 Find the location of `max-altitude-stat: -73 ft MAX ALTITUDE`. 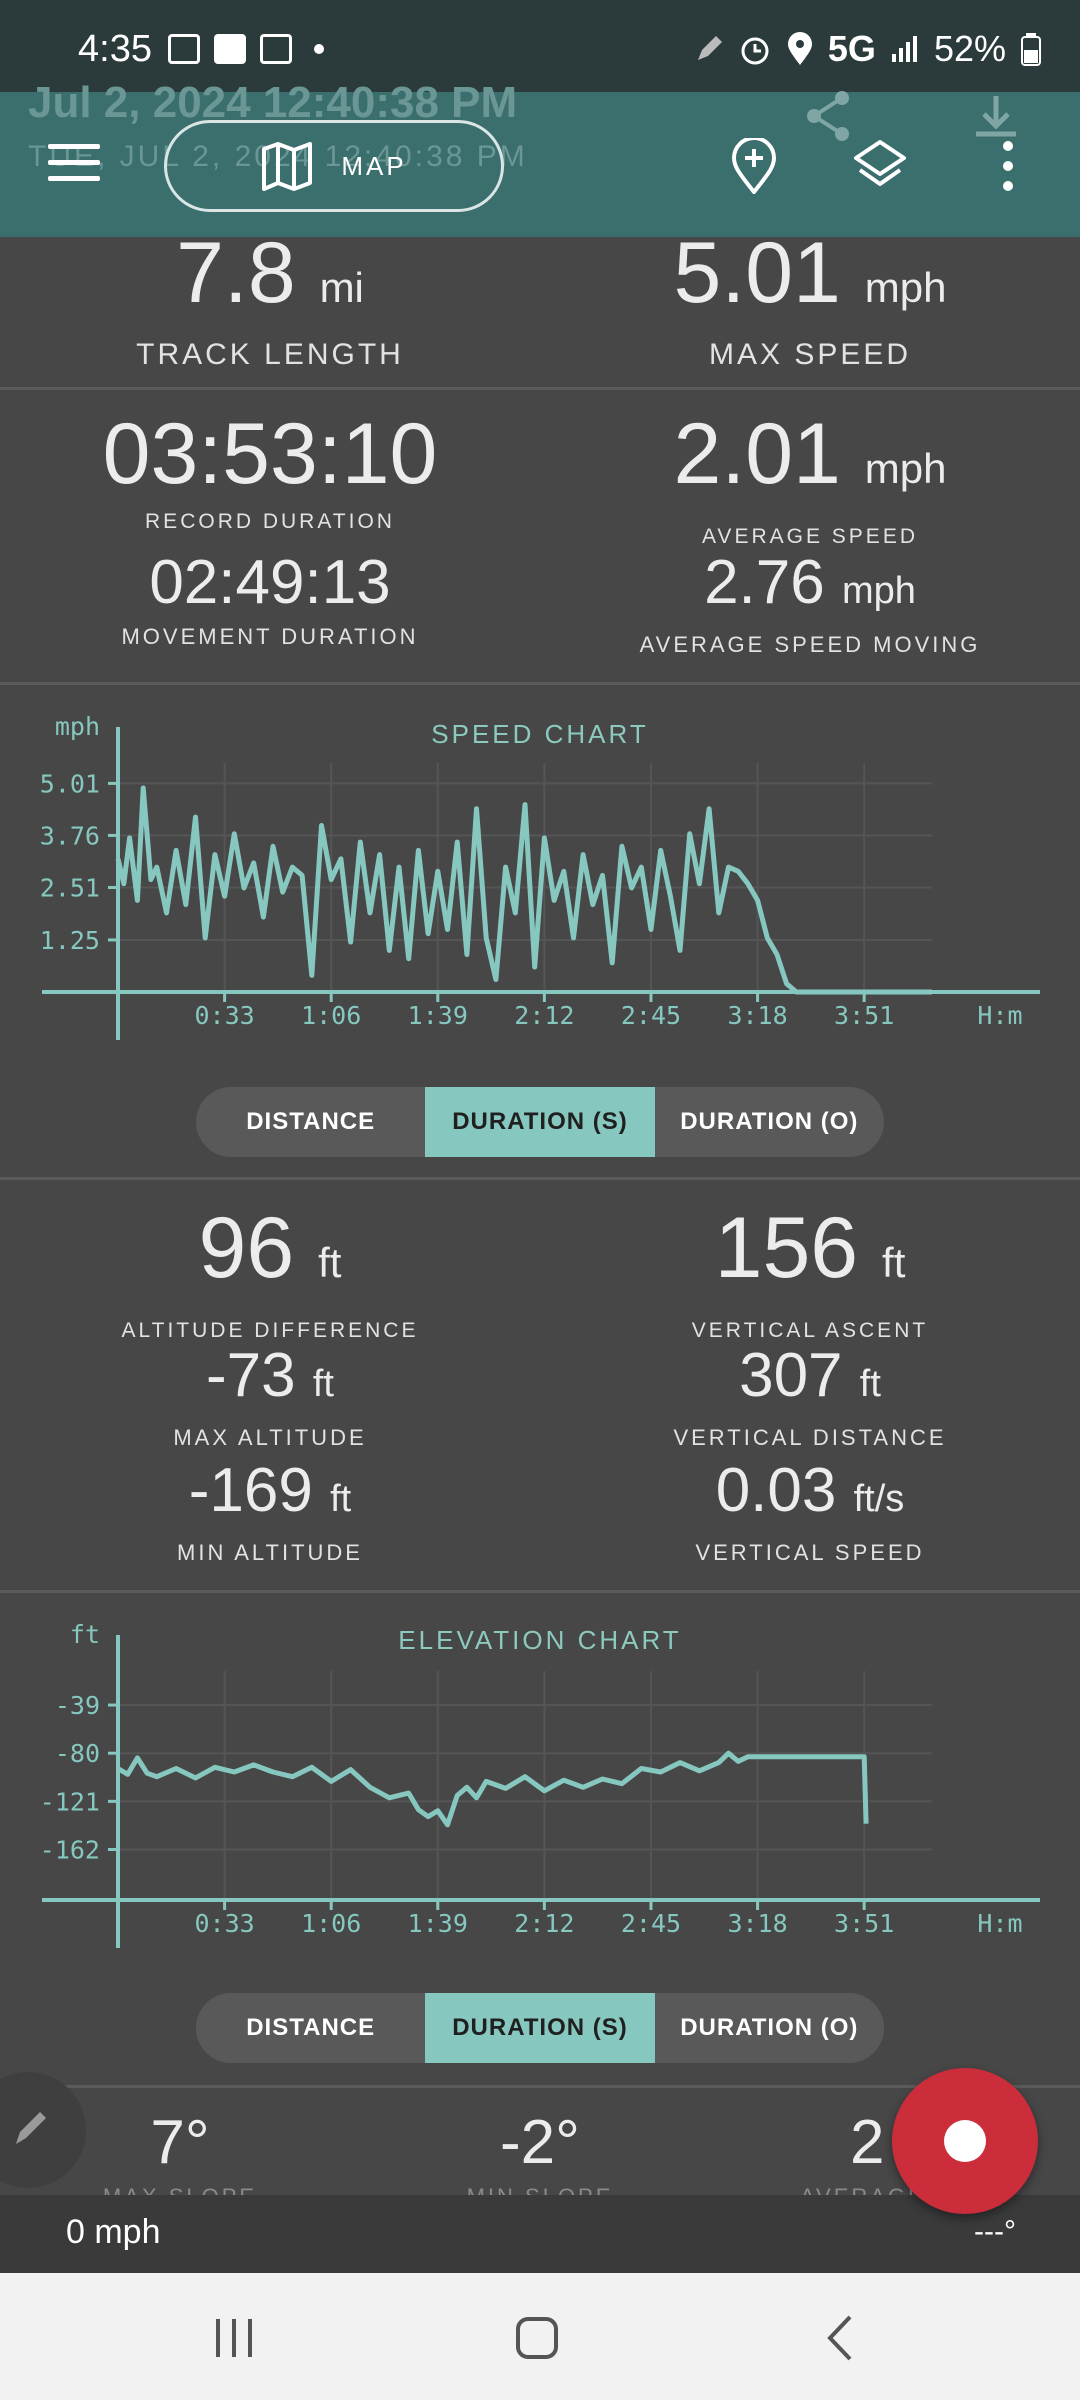

max-altitude-stat: -73 ft MAX ALTITUDE is located at coordinates (270, 1397).